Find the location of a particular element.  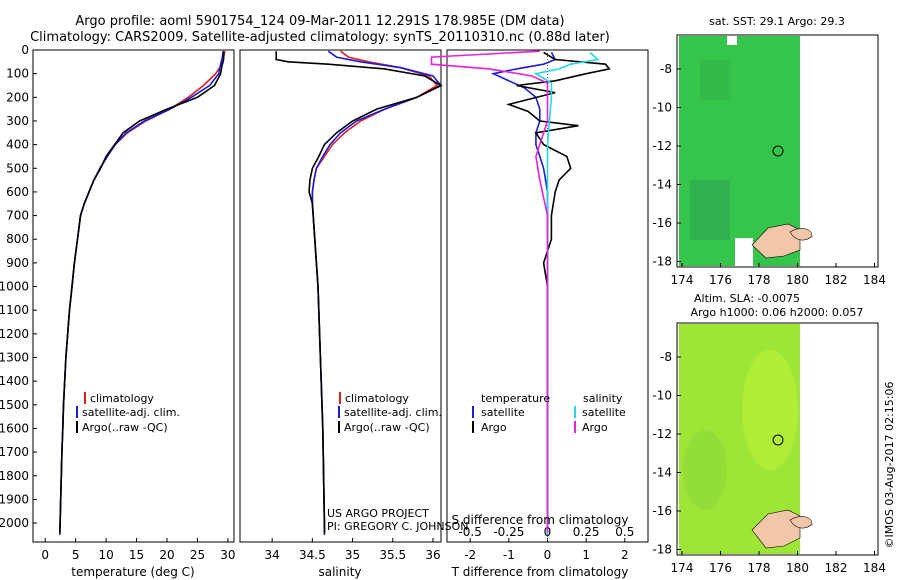

y-tick-label: 400 is located at coordinates (17, 145).